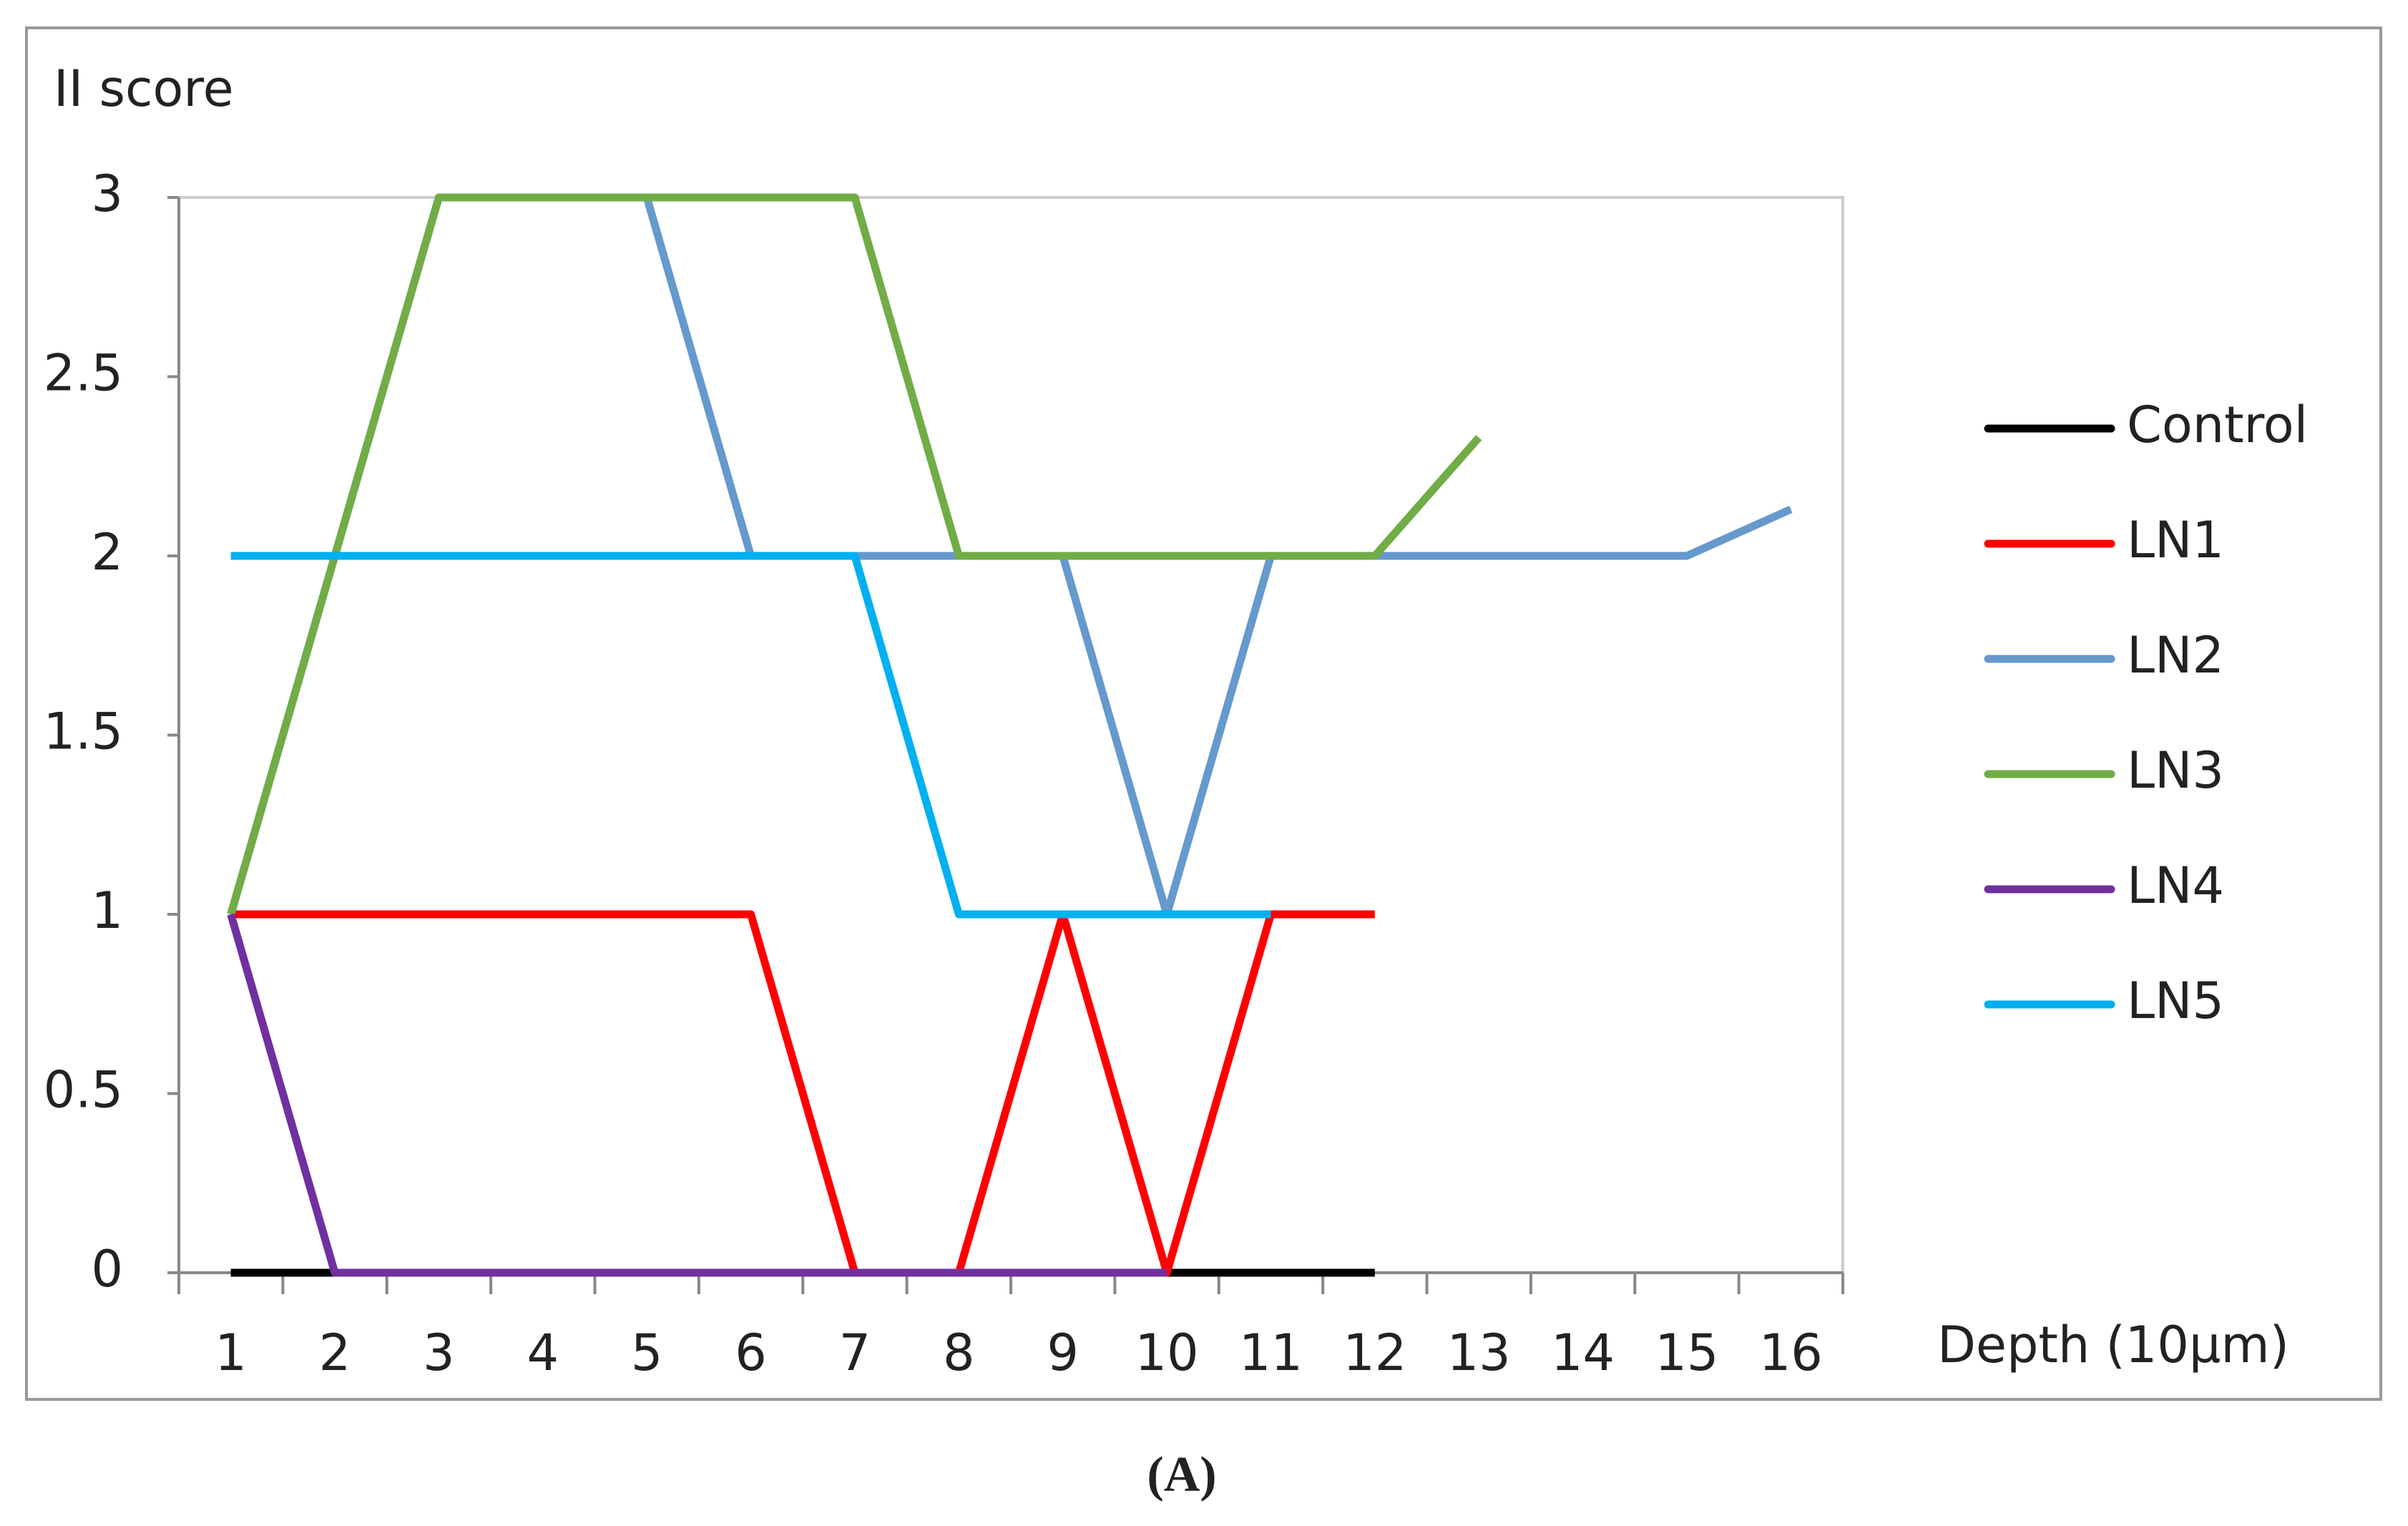 This screenshot has width=2408, height=1526. What do you see at coordinates (959, 1353) in the screenshot?
I see `x-tick-label: 8` at bounding box center [959, 1353].